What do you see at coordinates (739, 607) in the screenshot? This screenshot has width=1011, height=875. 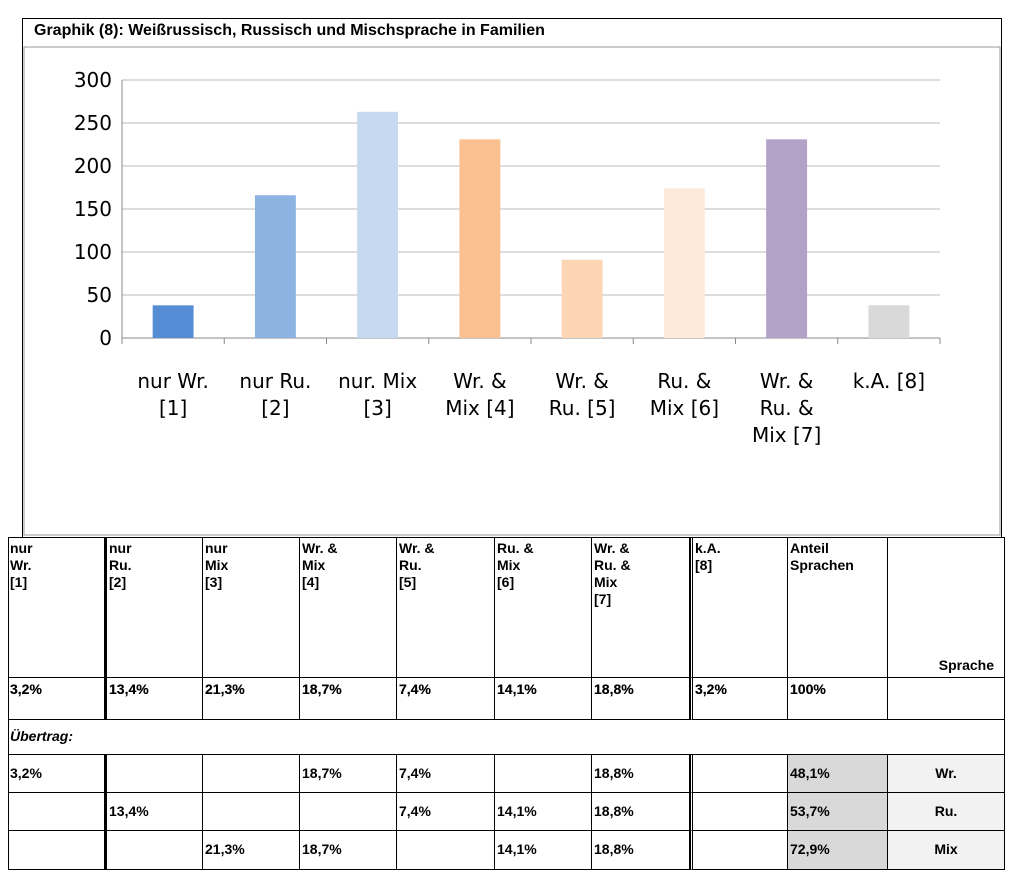 I see `header-cell: k.A. [8]` at bounding box center [739, 607].